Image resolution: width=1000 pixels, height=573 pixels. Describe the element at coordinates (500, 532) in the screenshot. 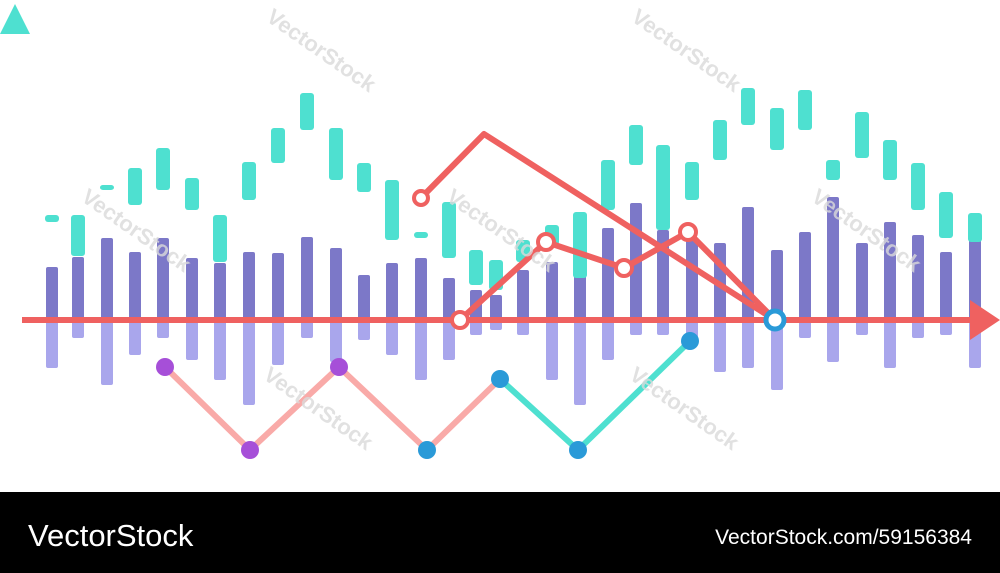

I see `footer` at that location.